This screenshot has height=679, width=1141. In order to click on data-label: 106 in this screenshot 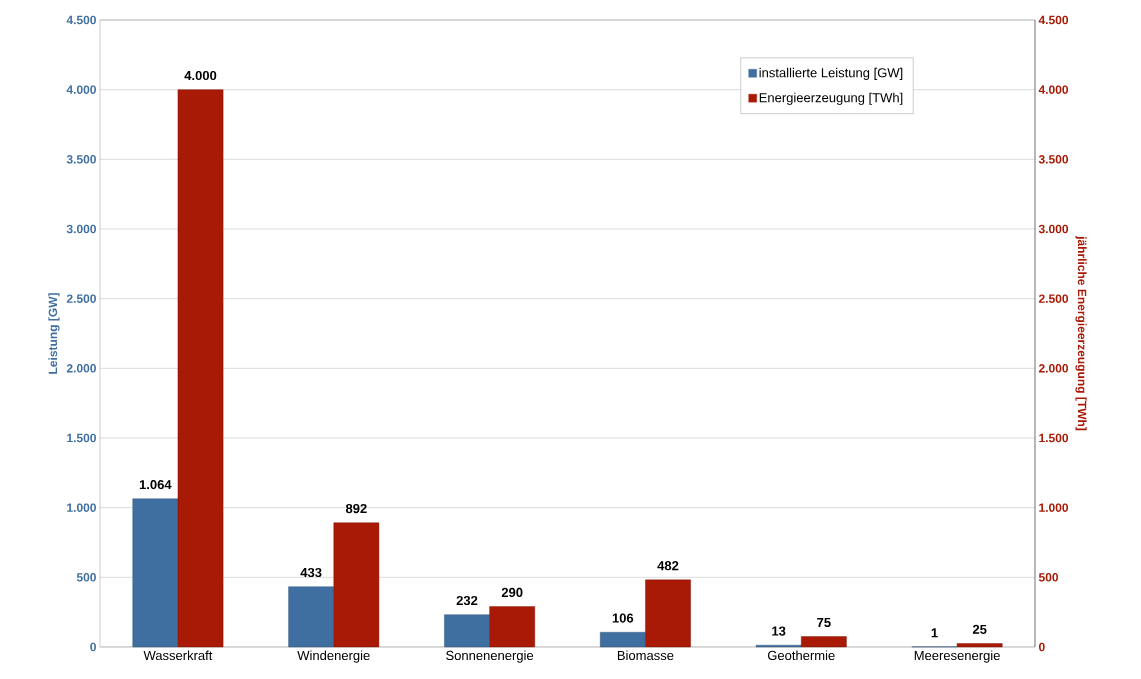, I will do `click(623, 618)`.